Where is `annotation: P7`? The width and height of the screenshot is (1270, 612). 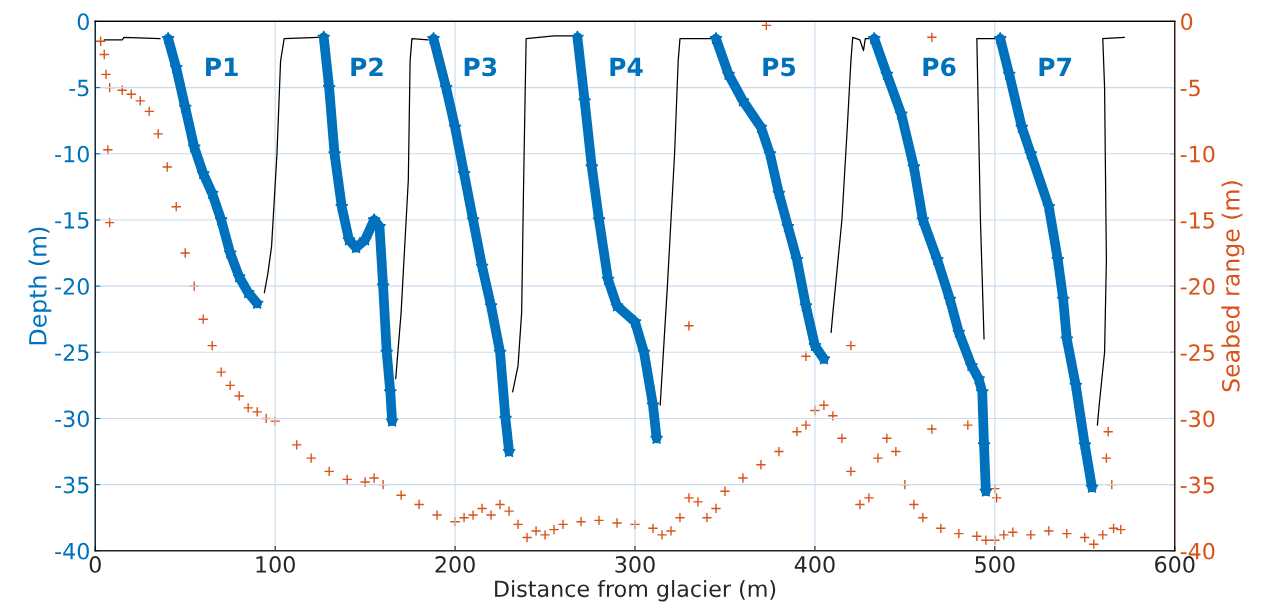
annotation: P7 is located at coordinates (1055, 66).